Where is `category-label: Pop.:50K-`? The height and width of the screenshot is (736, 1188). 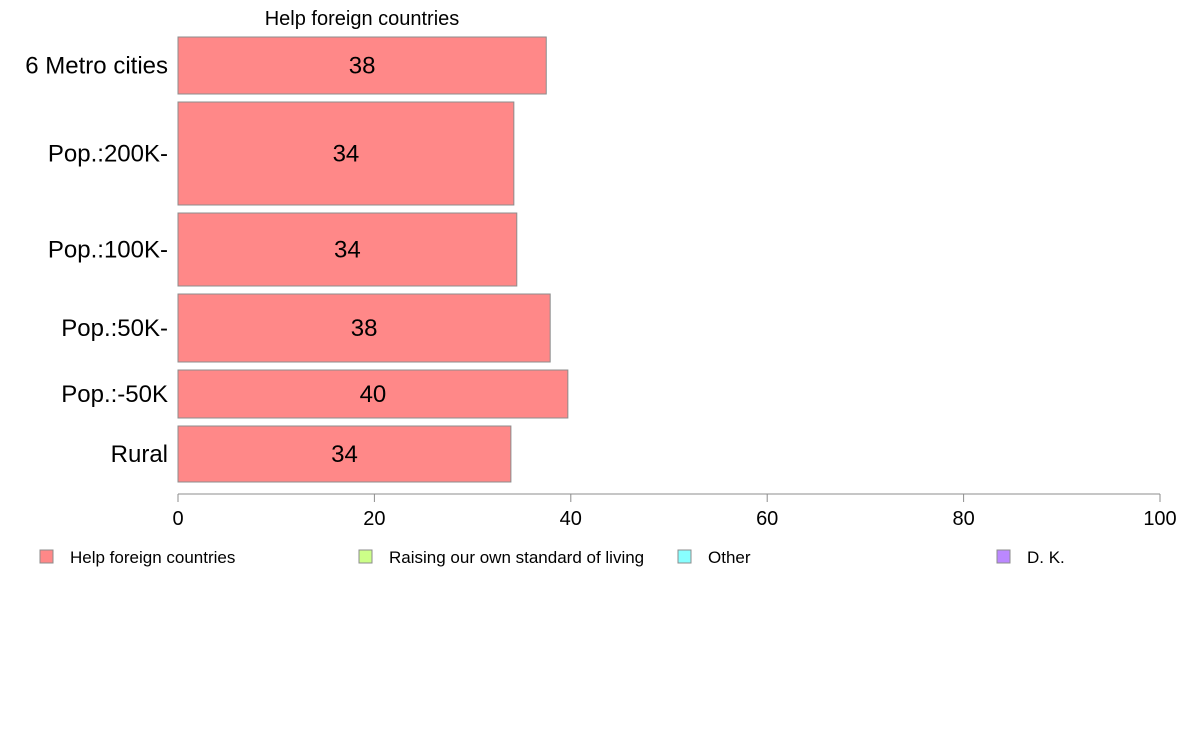
category-label: Pop.:50K- is located at coordinates (114, 328).